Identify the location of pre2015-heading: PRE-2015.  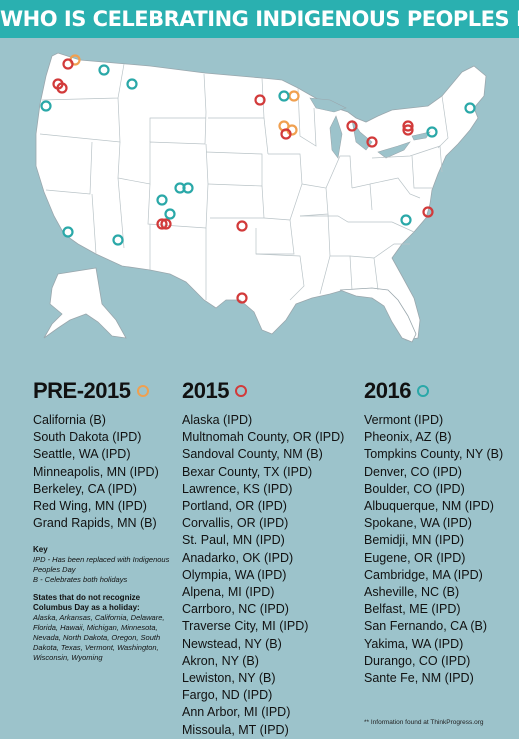
(96, 391).